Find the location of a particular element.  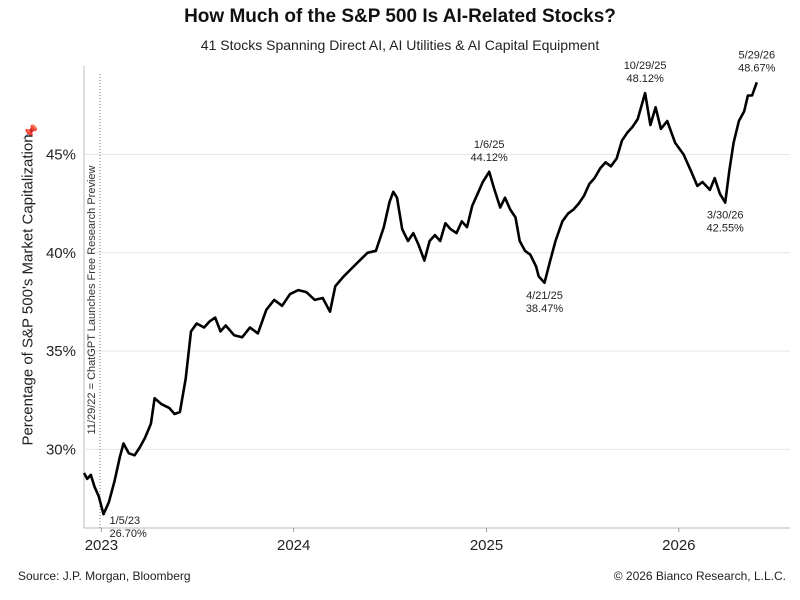

y-tick-label: 45% is located at coordinates (61, 154).